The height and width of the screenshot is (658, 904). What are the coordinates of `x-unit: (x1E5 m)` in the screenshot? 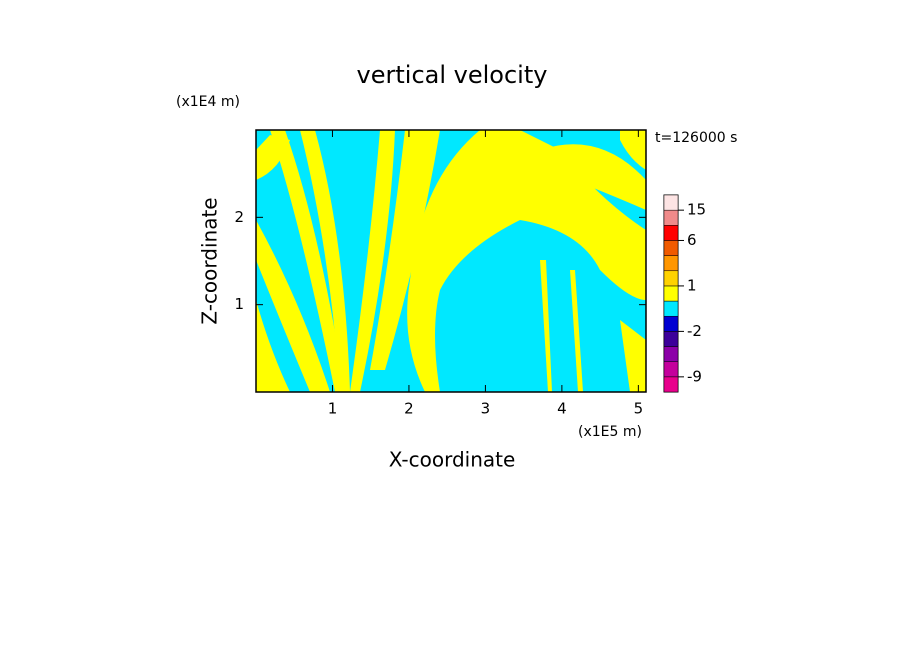 It's located at (610, 432).